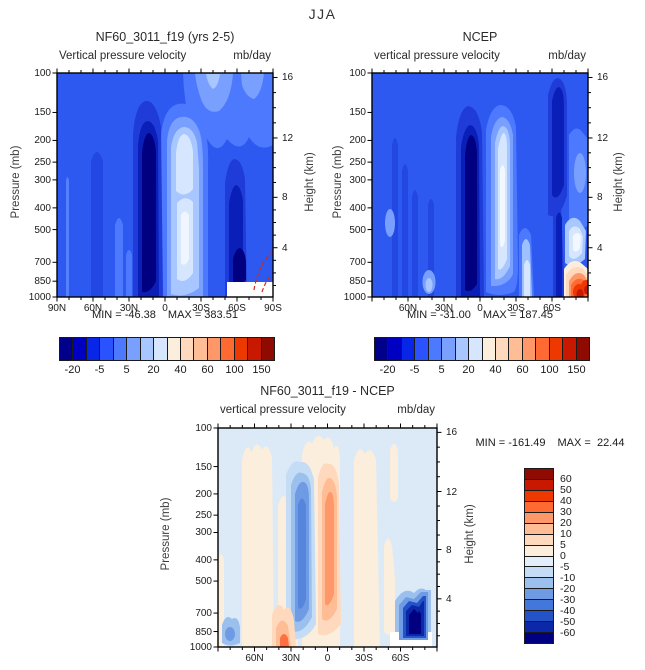  Describe the element at coordinates (357, 180) in the screenshot. I see `pressure-tick-label: 300` at that location.